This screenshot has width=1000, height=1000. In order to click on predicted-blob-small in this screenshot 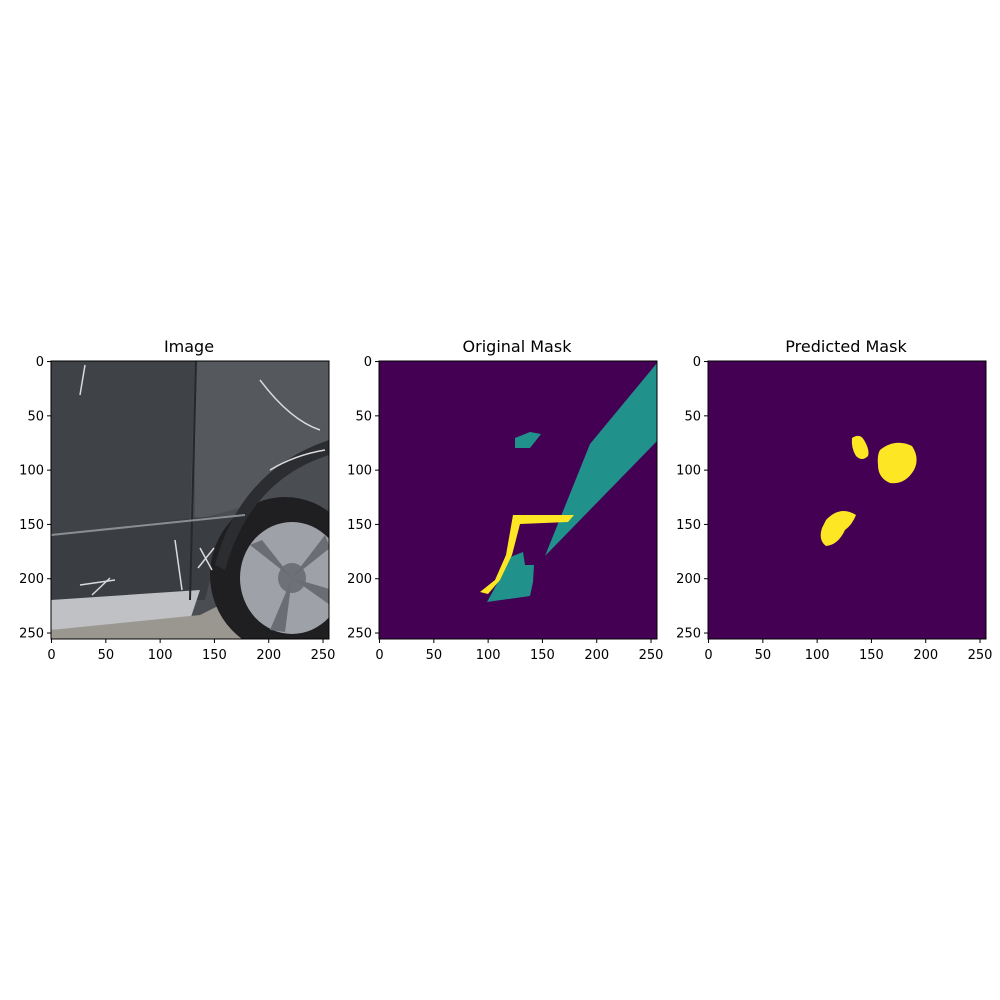, I will do `click(860, 447)`.